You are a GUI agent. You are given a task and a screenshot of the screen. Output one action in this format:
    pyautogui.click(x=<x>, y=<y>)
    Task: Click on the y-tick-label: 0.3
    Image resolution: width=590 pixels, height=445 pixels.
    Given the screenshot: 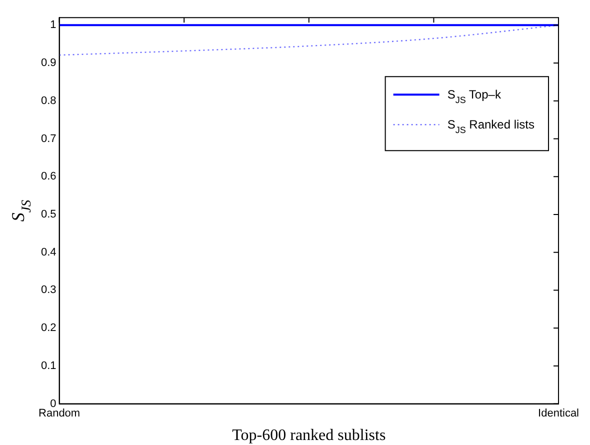 What is the action you would take?
    pyautogui.click(x=48, y=290)
    